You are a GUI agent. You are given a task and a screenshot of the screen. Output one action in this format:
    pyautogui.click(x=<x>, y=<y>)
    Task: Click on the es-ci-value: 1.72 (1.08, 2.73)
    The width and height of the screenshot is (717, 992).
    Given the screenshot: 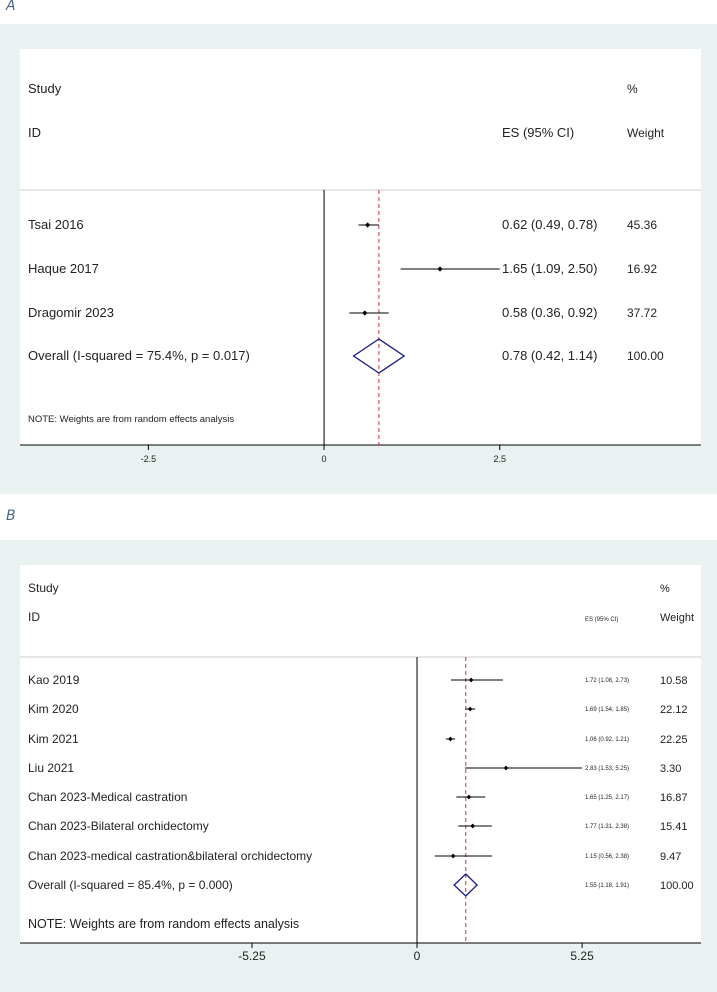 What is the action you would take?
    pyautogui.click(x=607, y=681)
    